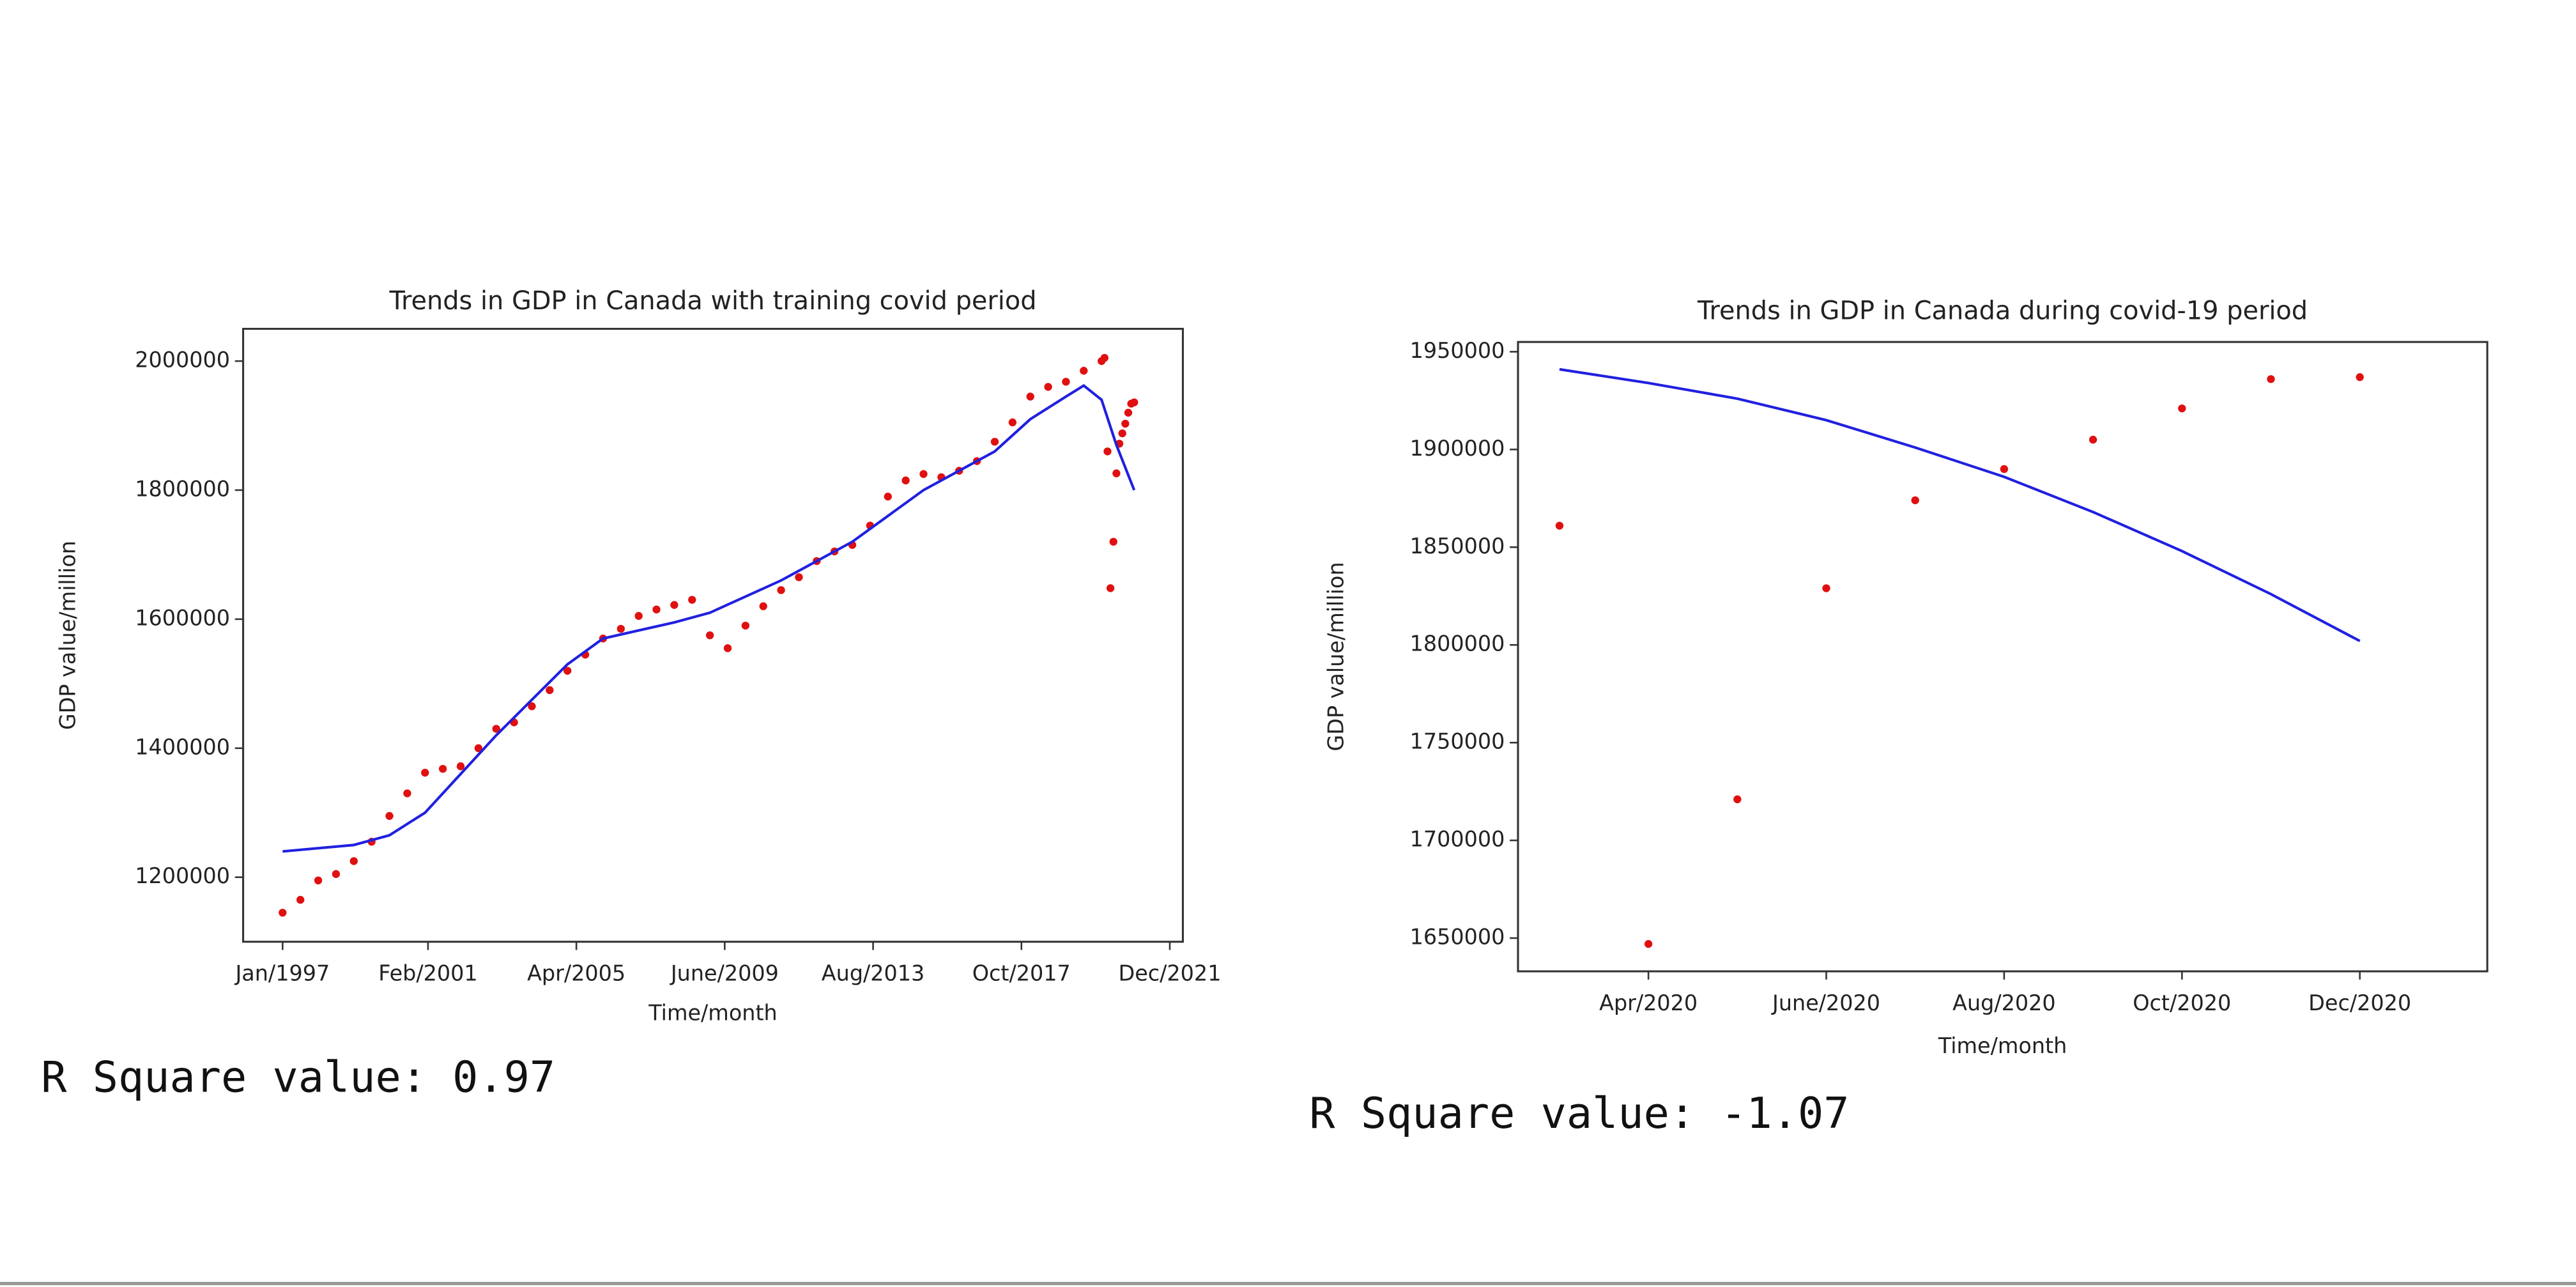  I want to click on x-tick-label: Oct/2017, so click(1021, 973).